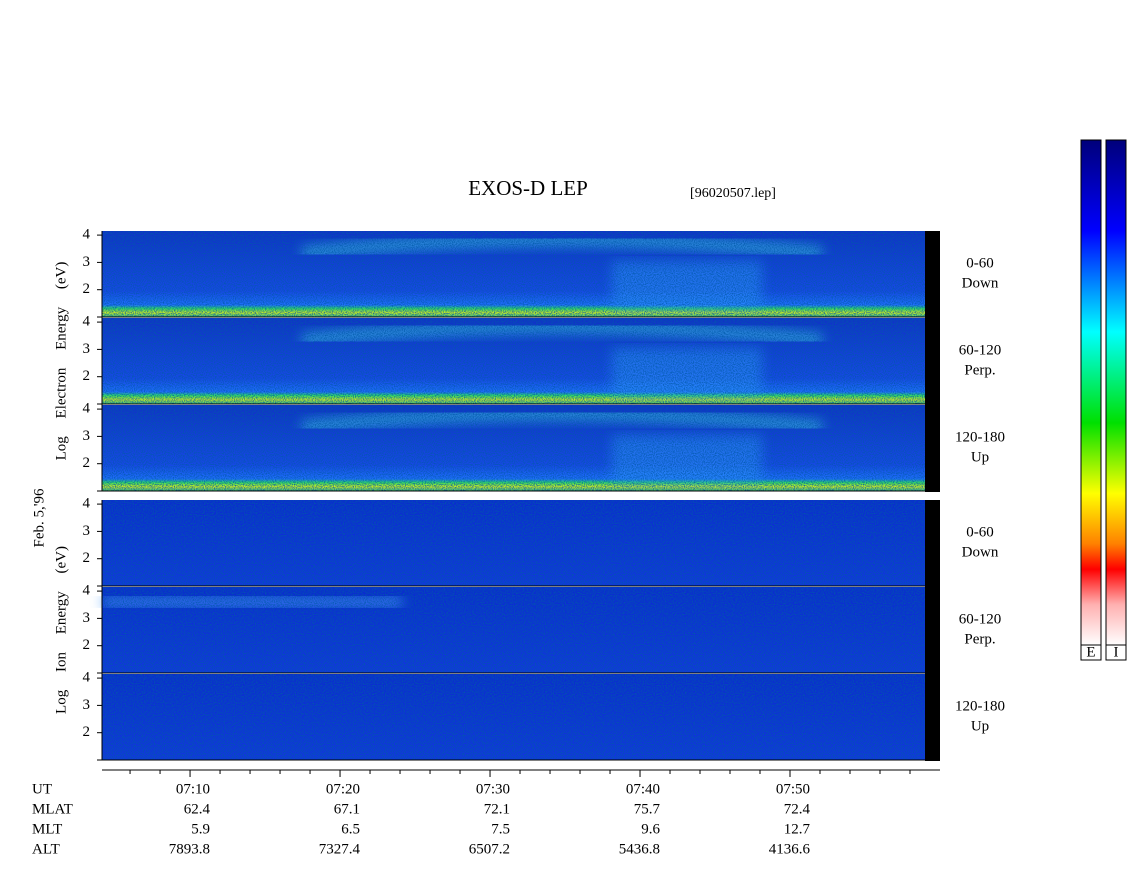  I want to click on table-cell: 5436.8, so click(639, 849).